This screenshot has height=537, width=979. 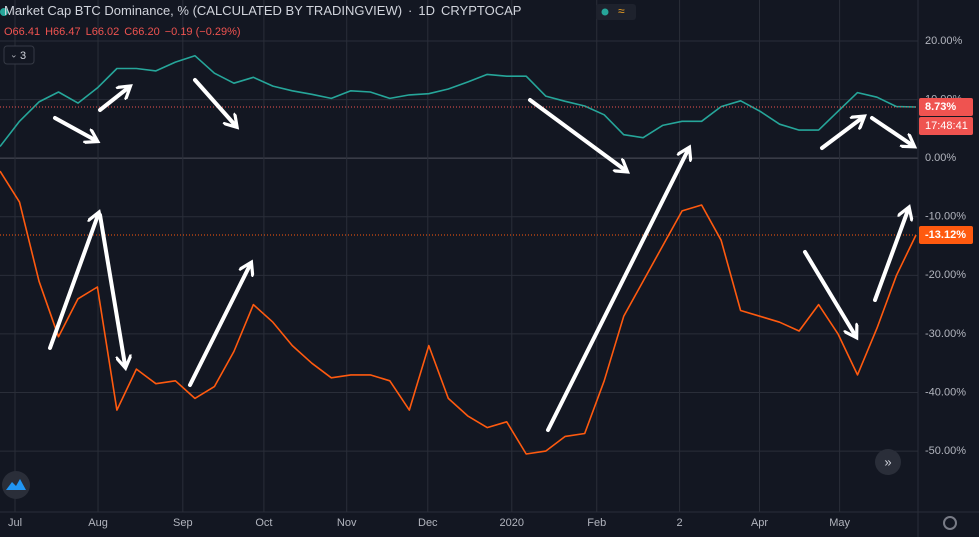 I want to click on x-tick-label: Nov, so click(x=347, y=523).